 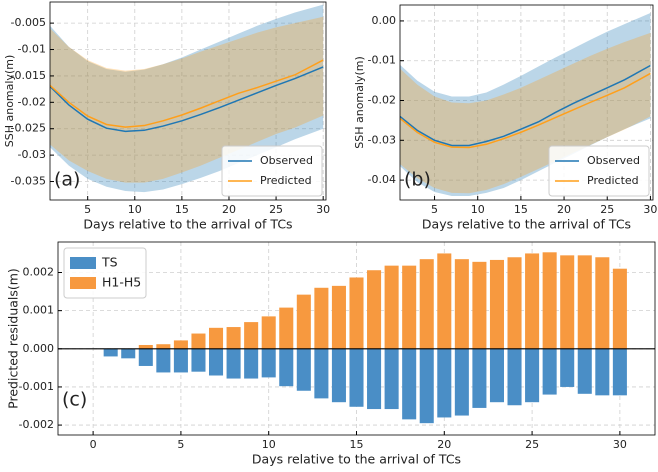 What do you see at coordinates (384, 20) in the screenshot?
I see `y-tick-label: 0.00` at bounding box center [384, 20].